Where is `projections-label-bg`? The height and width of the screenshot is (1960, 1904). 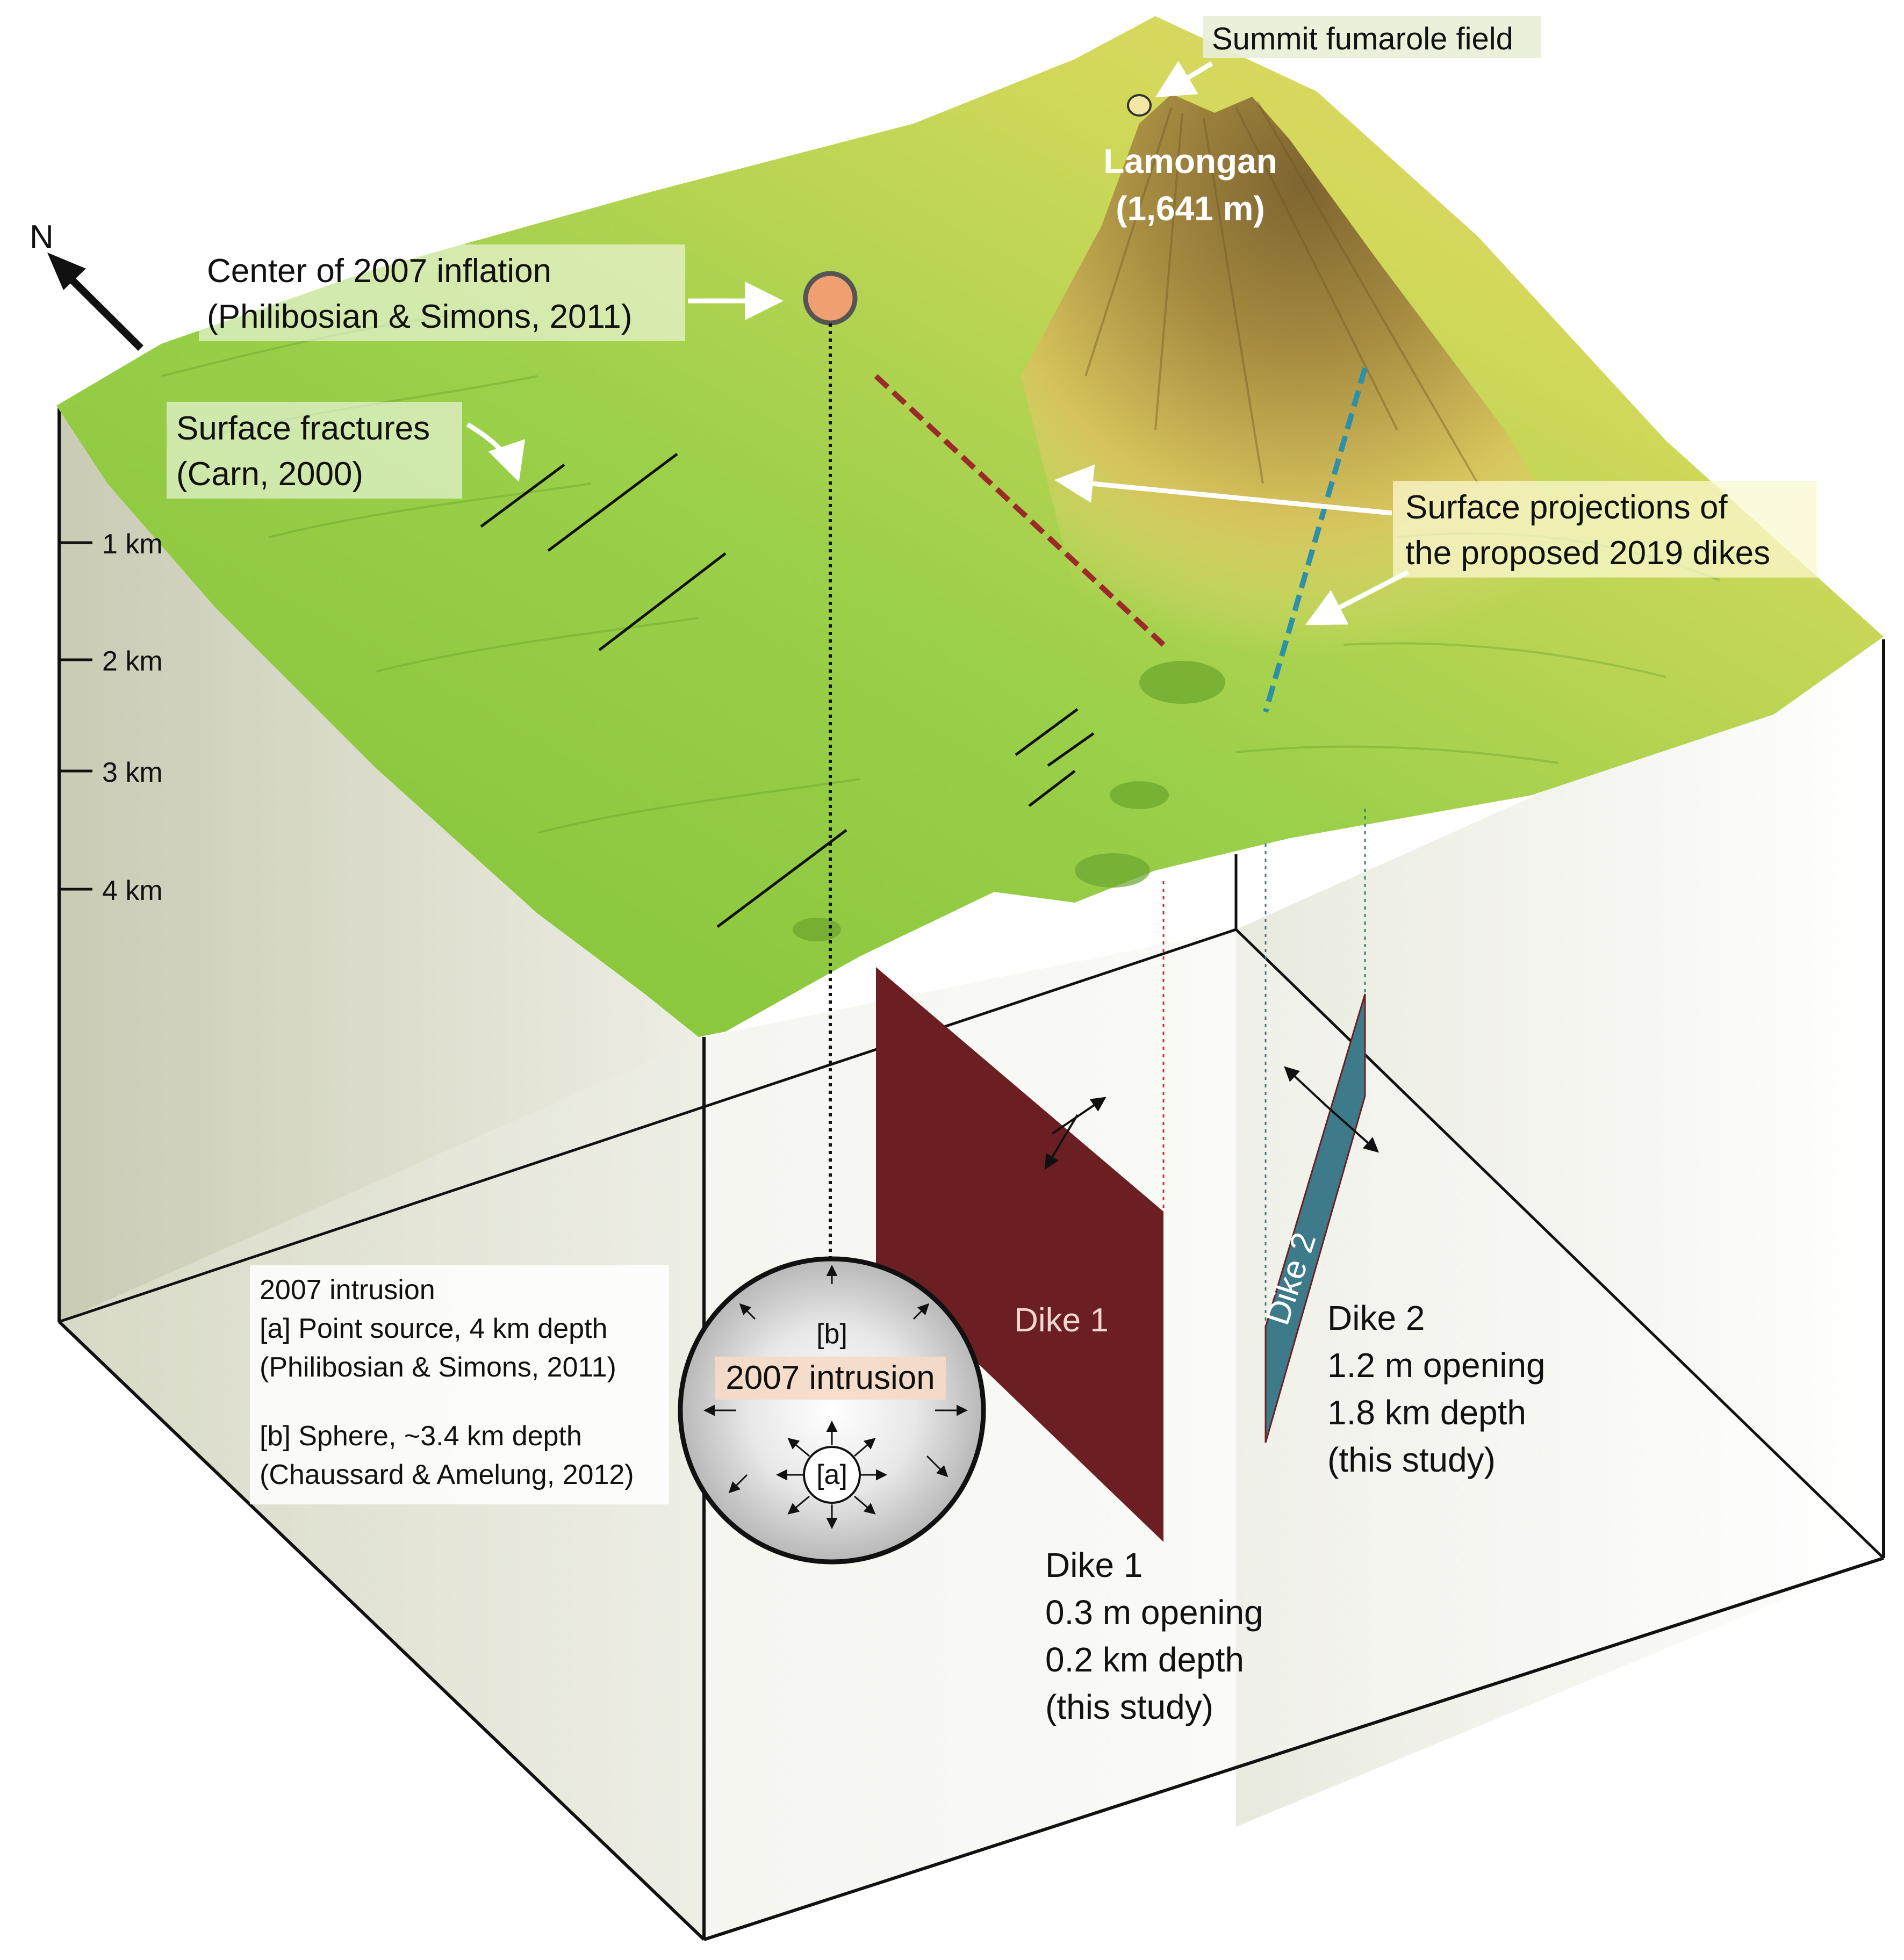 projections-label-bg is located at coordinates (1605, 529).